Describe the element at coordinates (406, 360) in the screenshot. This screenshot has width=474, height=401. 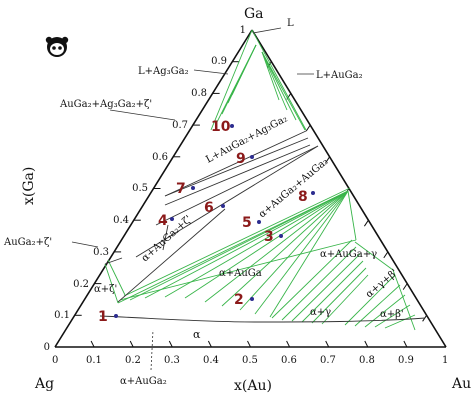
I see `bottom-tick-label: 0.9` at that location.